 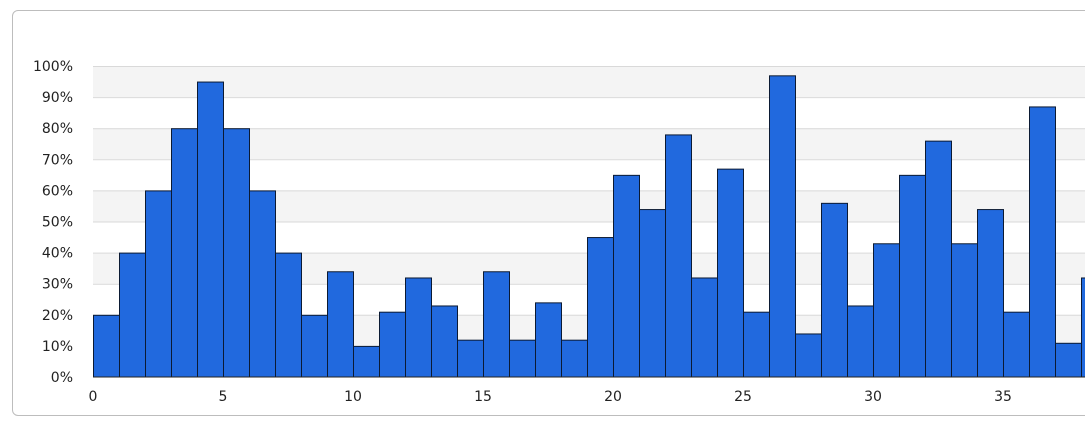 What do you see at coordinates (873, 397) in the screenshot?
I see `x-tick-label: 30` at bounding box center [873, 397].